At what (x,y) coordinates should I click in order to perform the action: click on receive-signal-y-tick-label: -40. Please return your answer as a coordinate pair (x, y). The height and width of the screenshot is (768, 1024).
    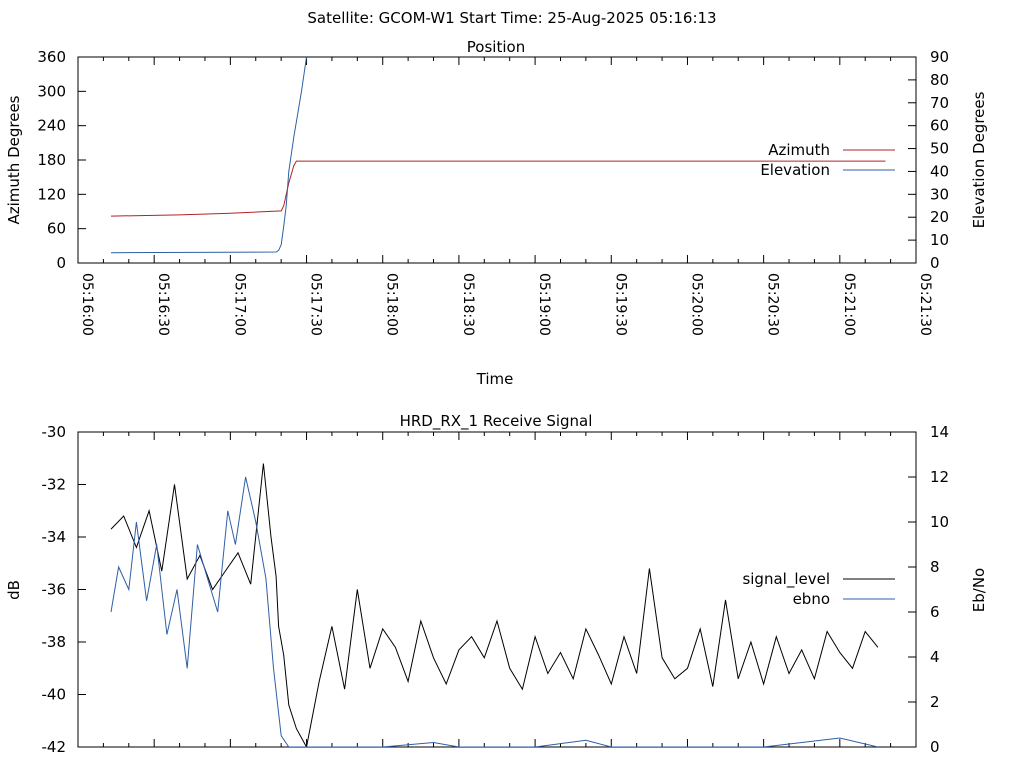
    Looking at the image, I should click on (54, 695).